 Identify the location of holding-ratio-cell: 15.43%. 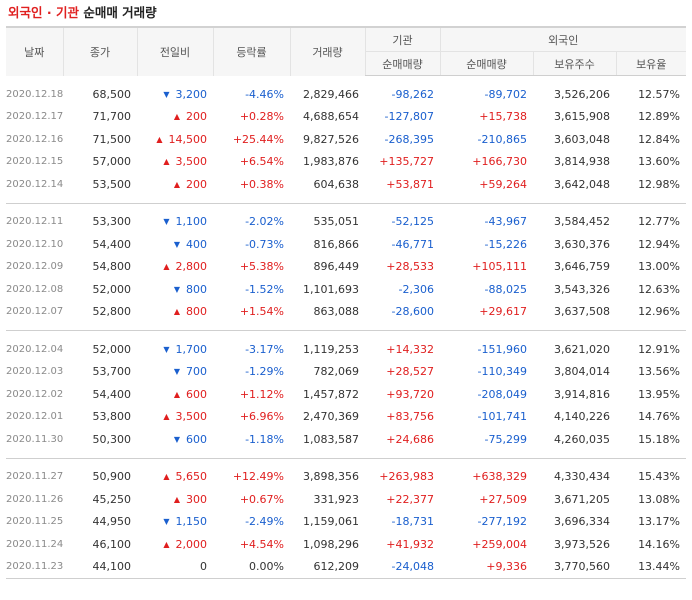
(659, 477).